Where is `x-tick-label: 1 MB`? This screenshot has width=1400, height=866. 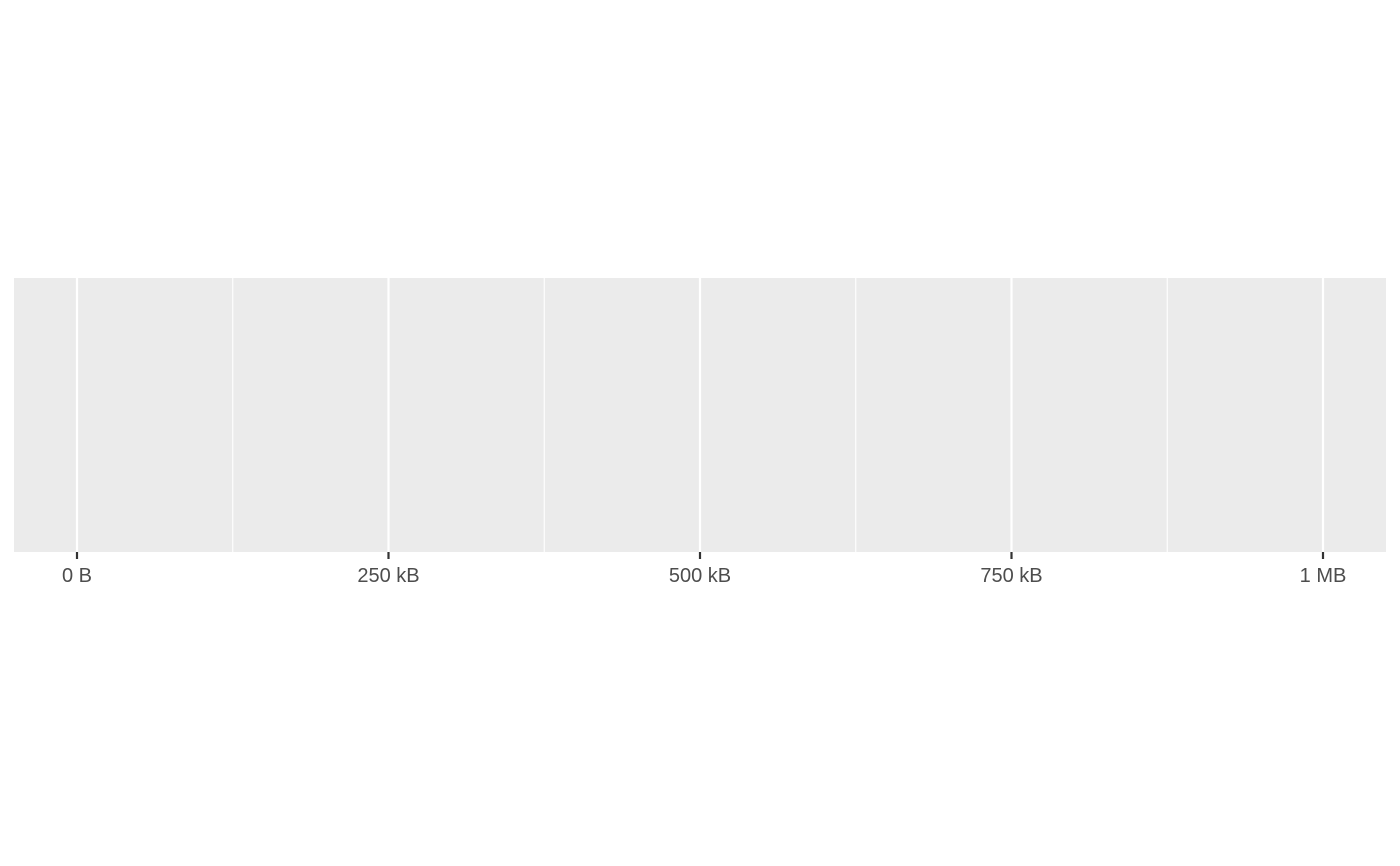 x-tick-label: 1 MB is located at coordinates (1323, 576).